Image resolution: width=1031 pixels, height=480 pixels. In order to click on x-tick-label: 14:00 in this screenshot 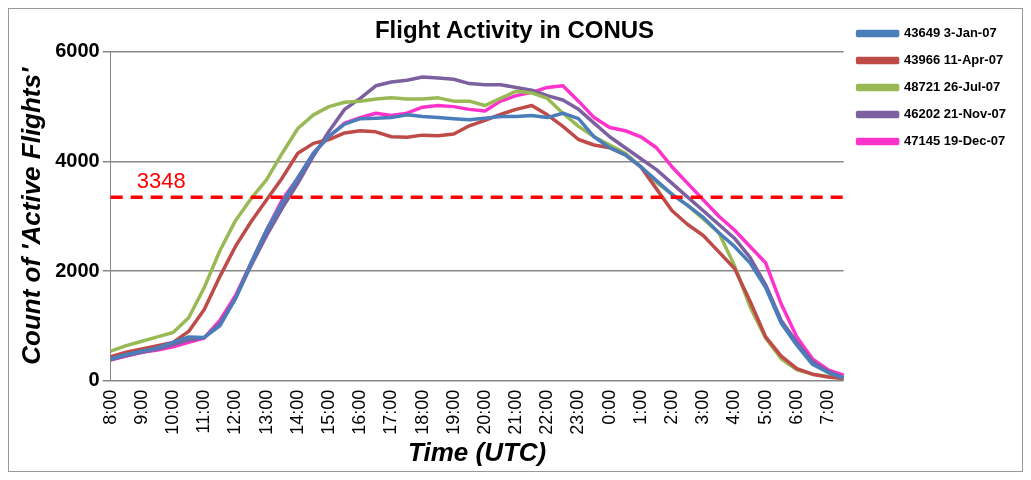, I will do `click(296, 412)`.